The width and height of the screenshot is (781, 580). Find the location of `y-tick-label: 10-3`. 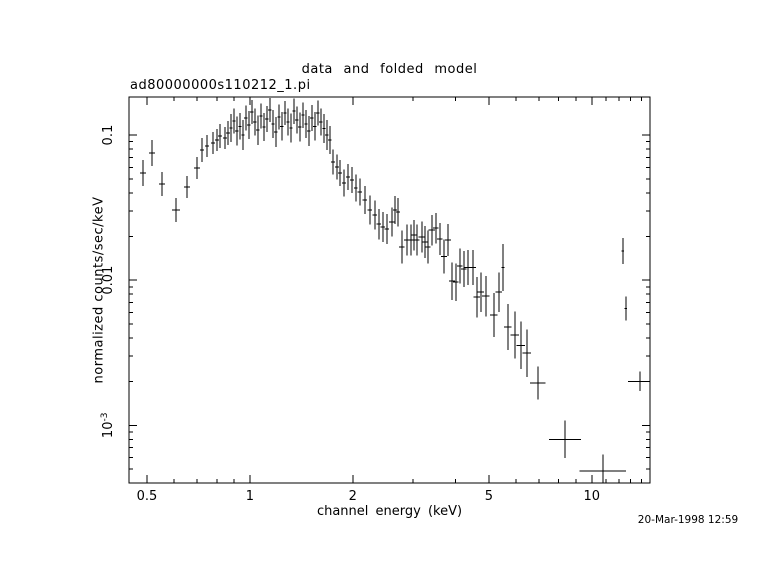

y-tick-label: 10-3 is located at coordinates (108, 426).